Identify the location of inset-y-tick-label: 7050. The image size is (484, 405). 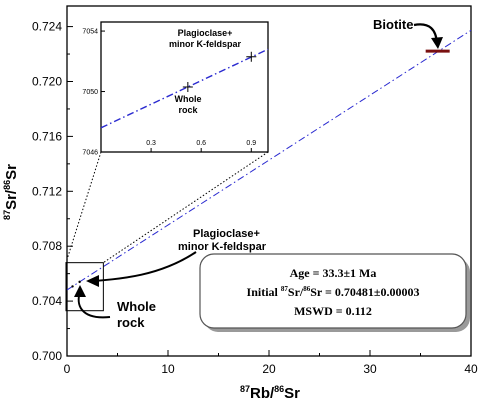
(90, 92).